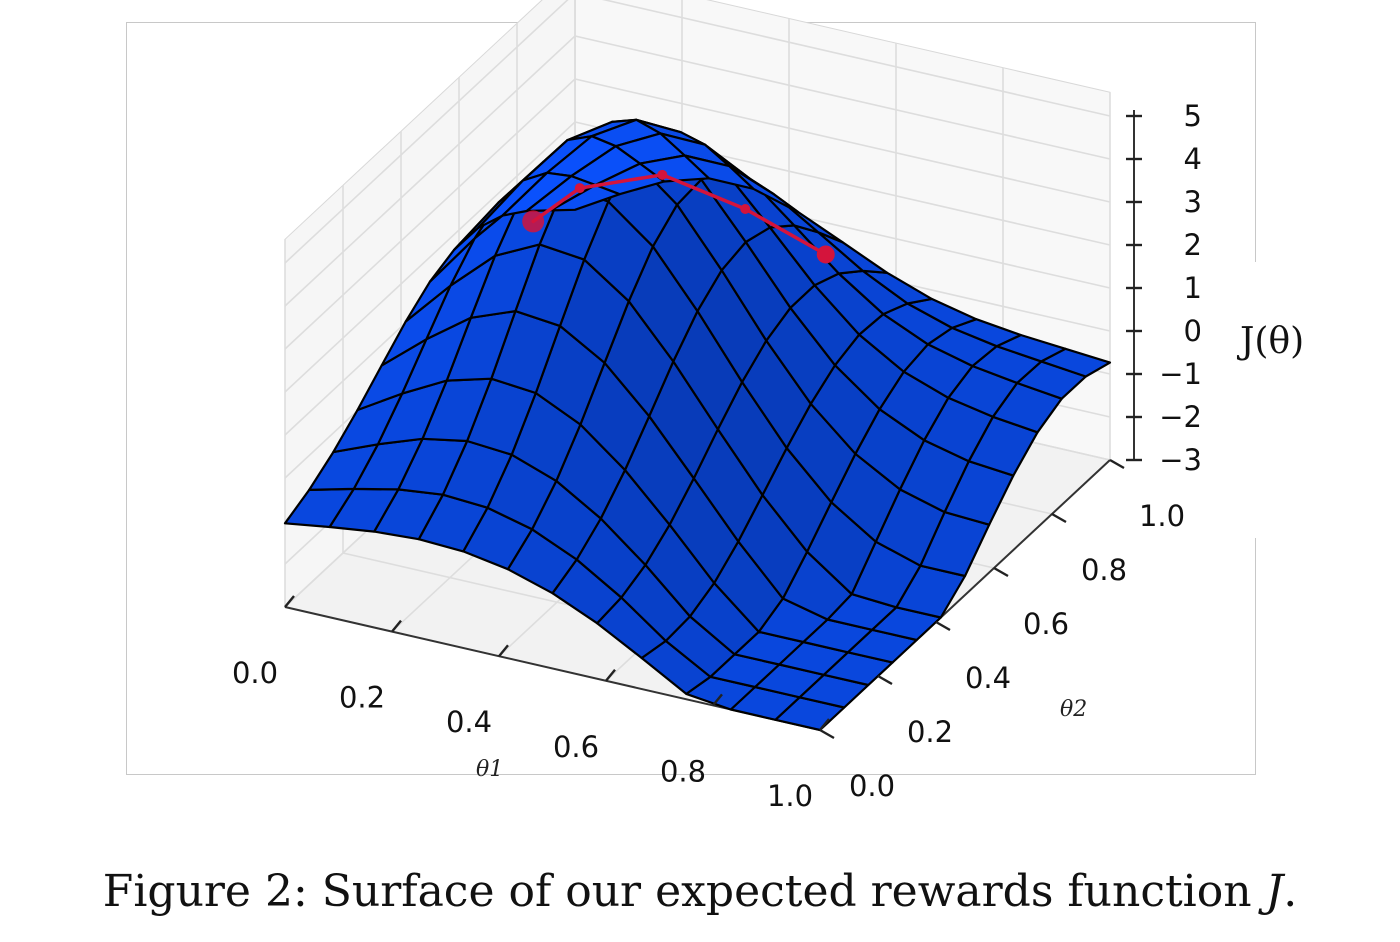 This screenshot has width=1400, height=942. What do you see at coordinates (790, 796) in the screenshot?
I see `x-tick-label: 1.0` at bounding box center [790, 796].